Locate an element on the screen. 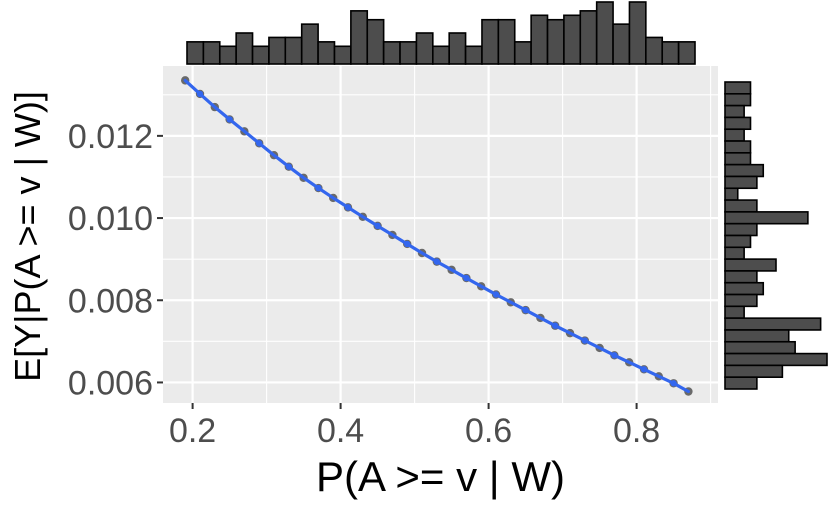  top-marginal-histogram is located at coordinates (441, 33).